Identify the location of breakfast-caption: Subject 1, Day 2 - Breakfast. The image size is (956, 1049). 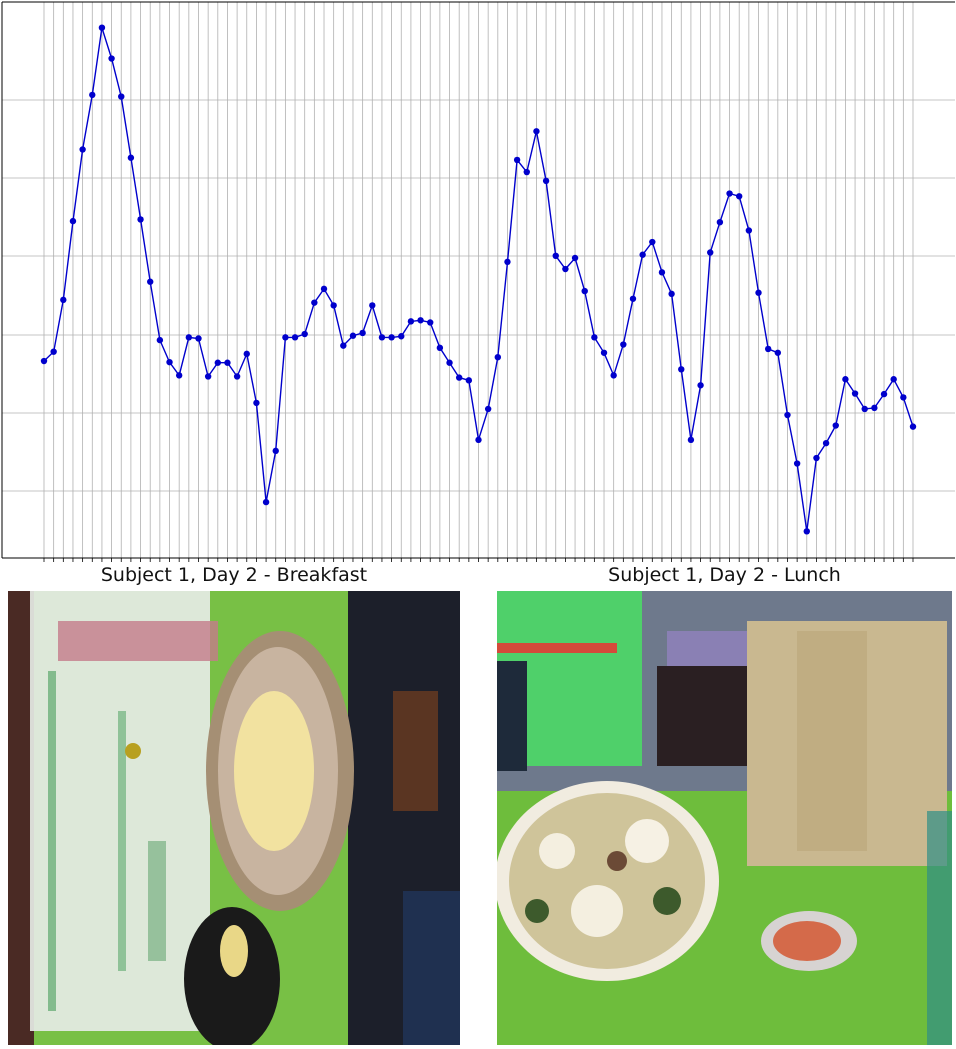
(234, 575).